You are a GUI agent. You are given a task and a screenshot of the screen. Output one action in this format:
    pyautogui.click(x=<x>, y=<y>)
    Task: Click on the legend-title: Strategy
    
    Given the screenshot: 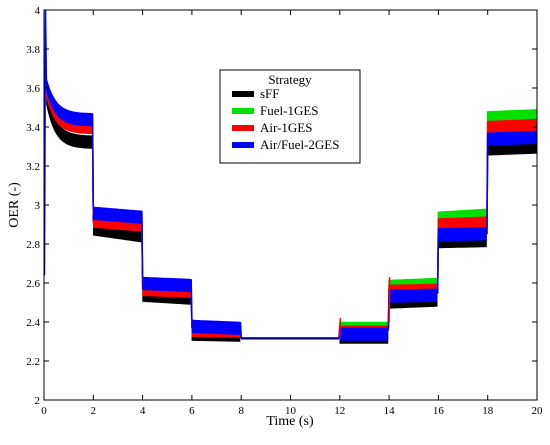 What is the action you would take?
    pyautogui.click(x=290, y=79)
    